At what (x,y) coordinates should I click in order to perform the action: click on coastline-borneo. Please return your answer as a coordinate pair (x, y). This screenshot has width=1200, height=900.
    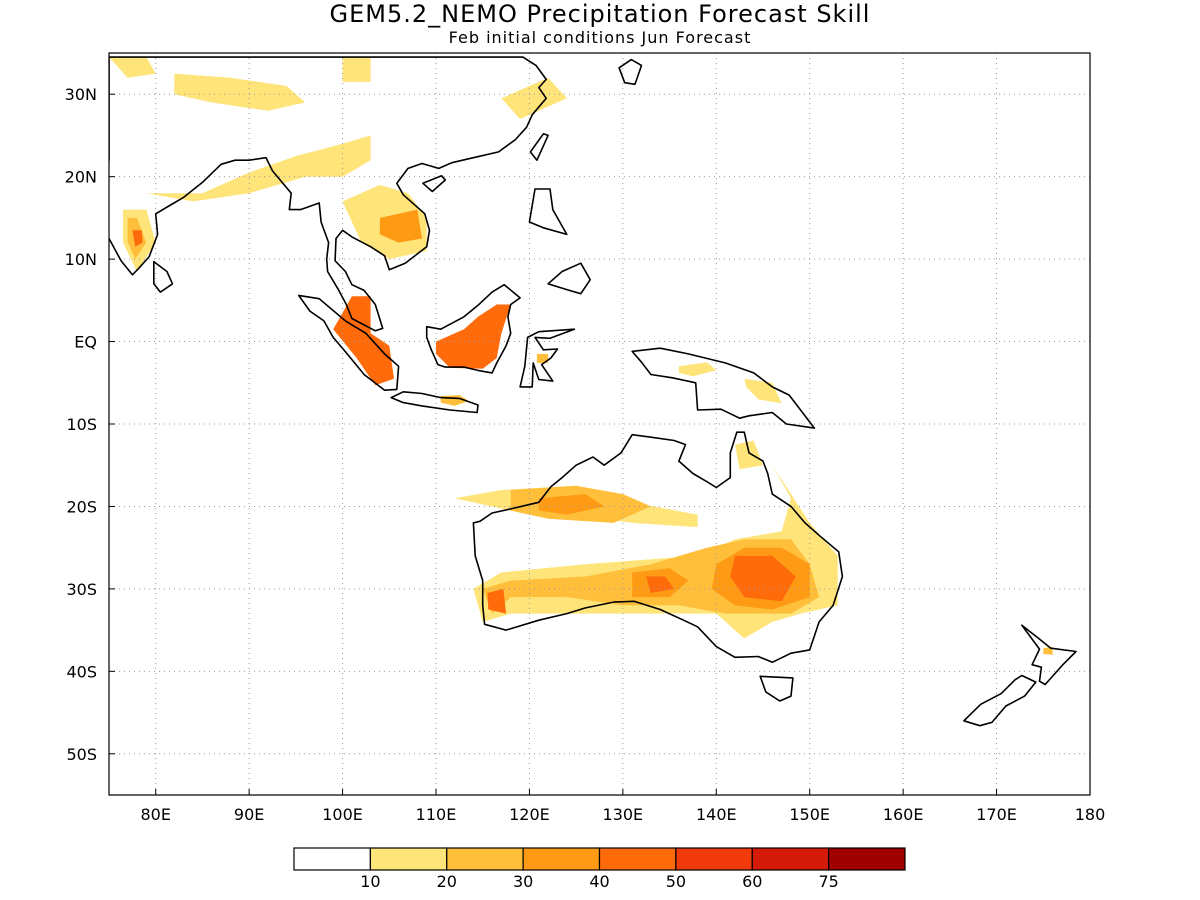
    Looking at the image, I should click on (473, 328).